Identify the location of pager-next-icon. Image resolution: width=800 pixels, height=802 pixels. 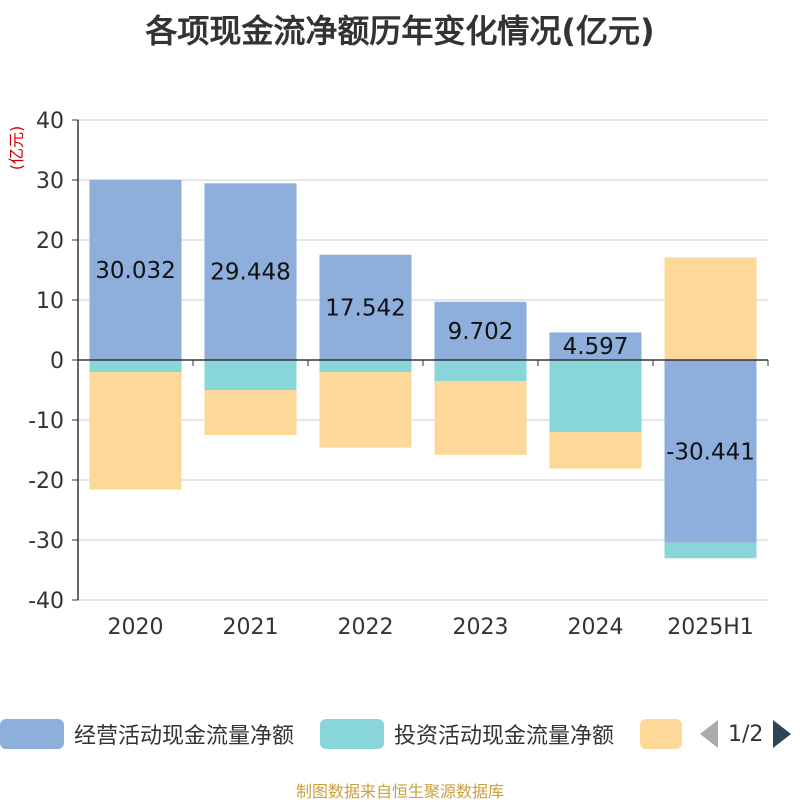
(782, 734).